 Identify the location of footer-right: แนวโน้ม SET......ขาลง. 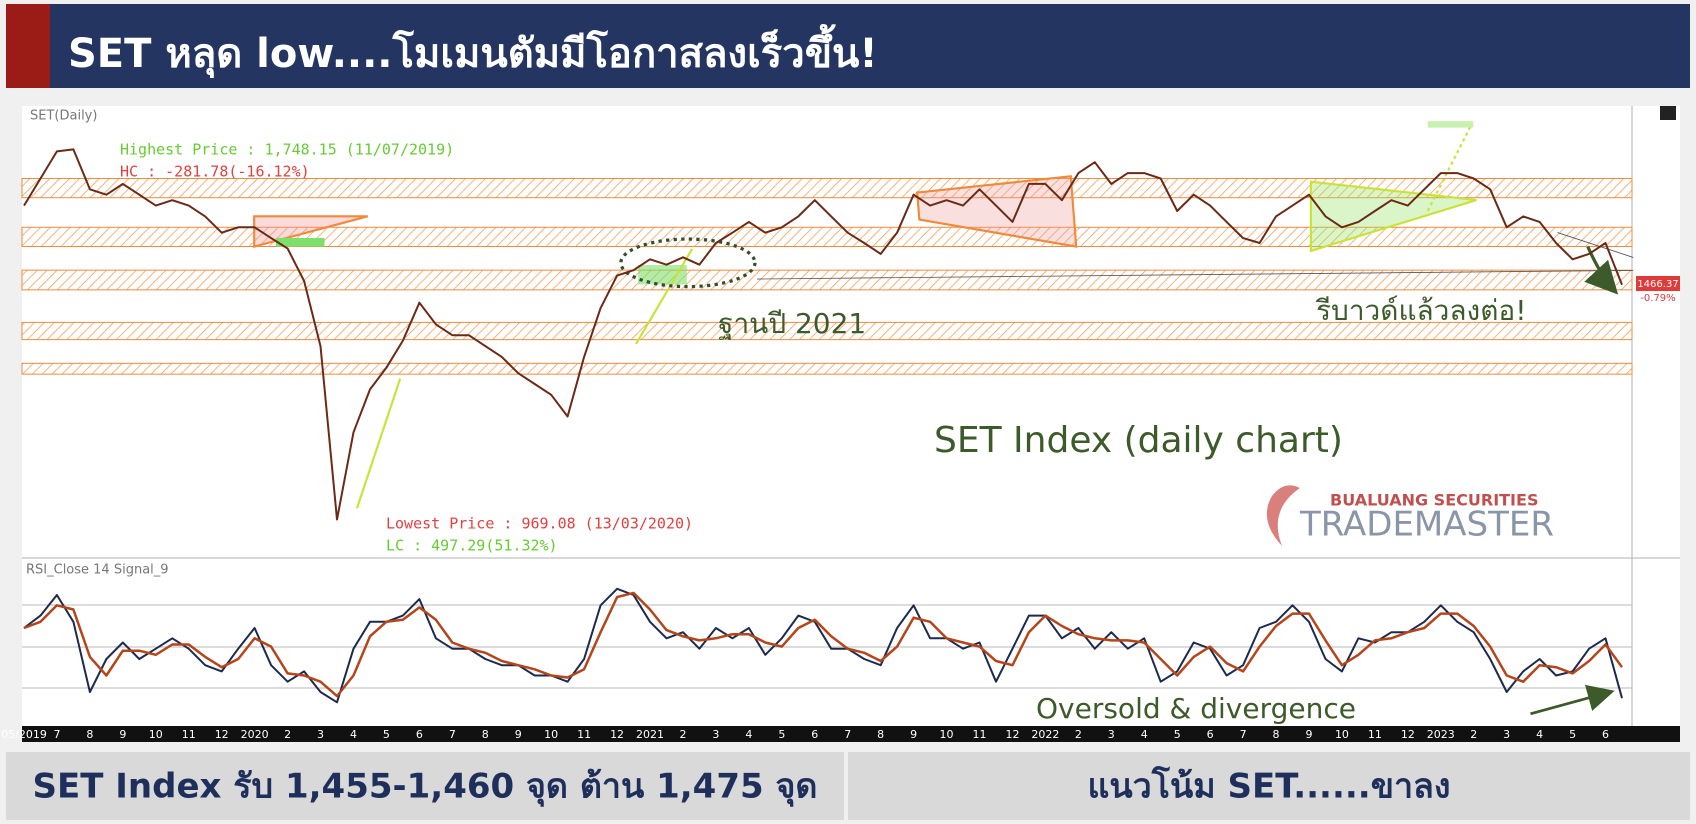
(1268, 786).